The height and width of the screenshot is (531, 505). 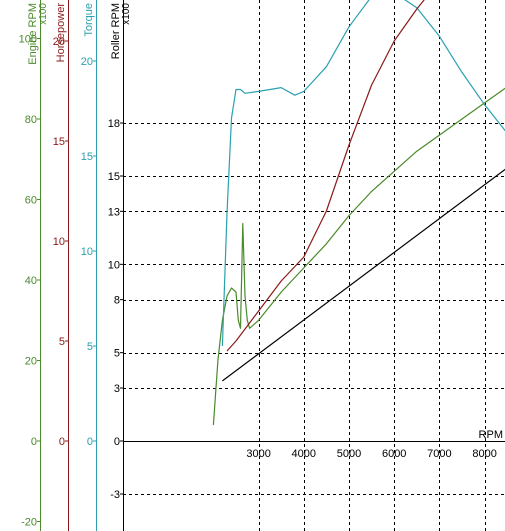 I want to click on x-tick-label: 8000, so click(x=484, y=454).